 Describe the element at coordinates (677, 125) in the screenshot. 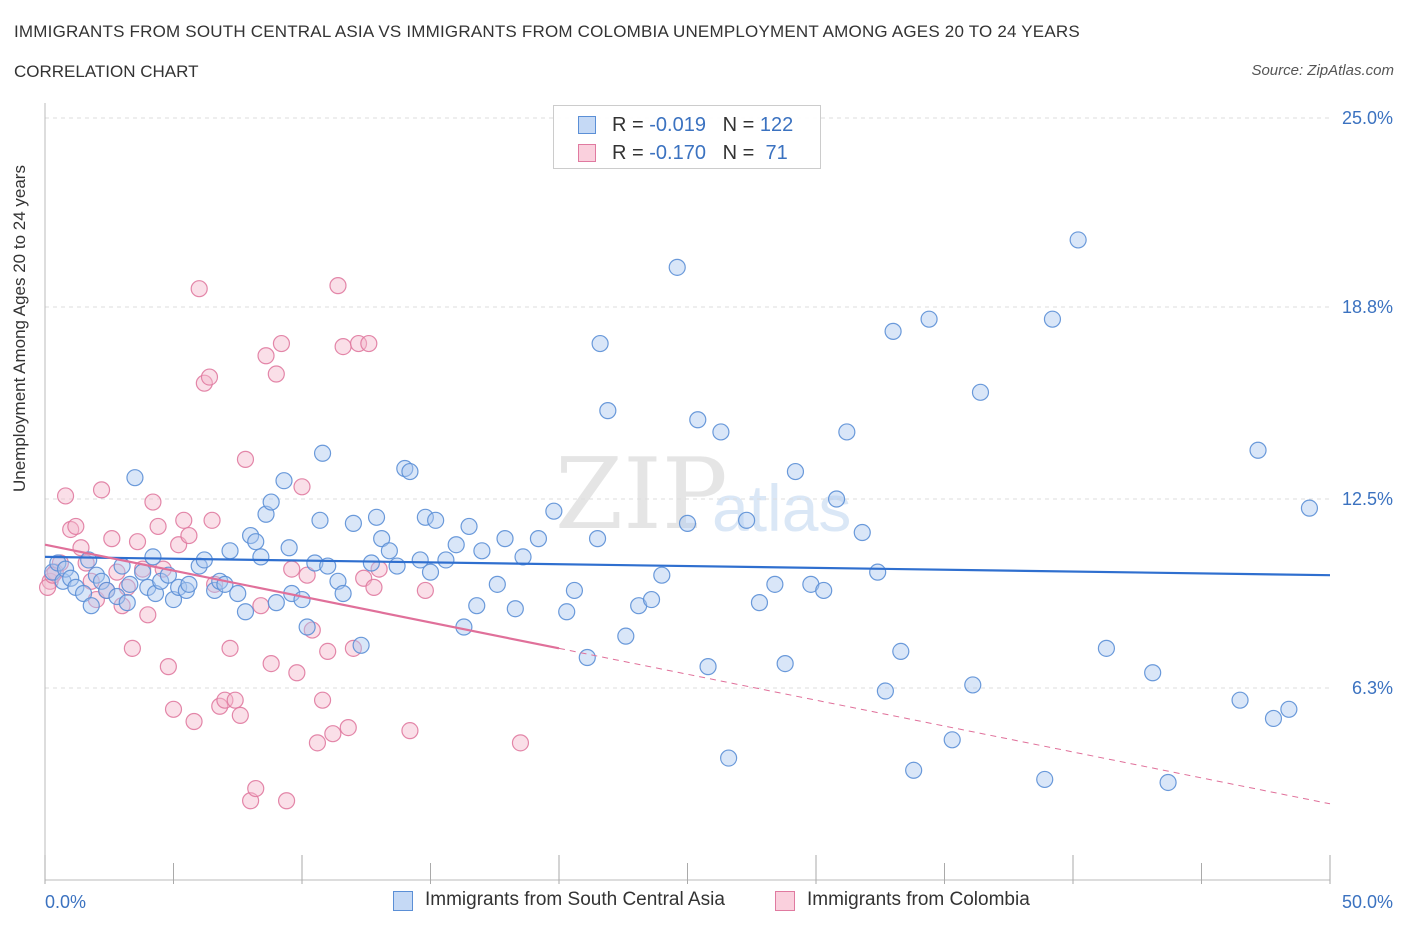

I see `r-value: -0.019` at that location.